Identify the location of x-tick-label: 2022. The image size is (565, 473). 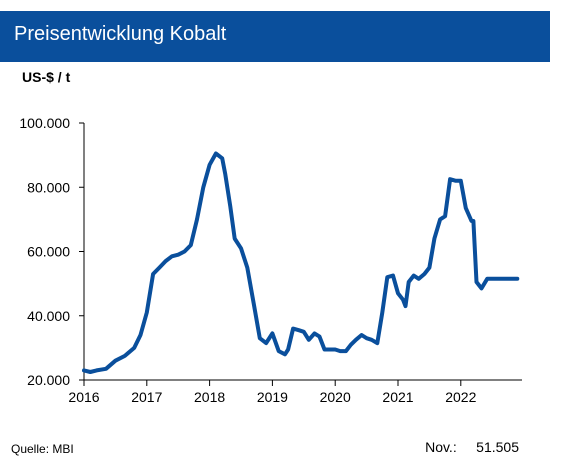
(460, 397).